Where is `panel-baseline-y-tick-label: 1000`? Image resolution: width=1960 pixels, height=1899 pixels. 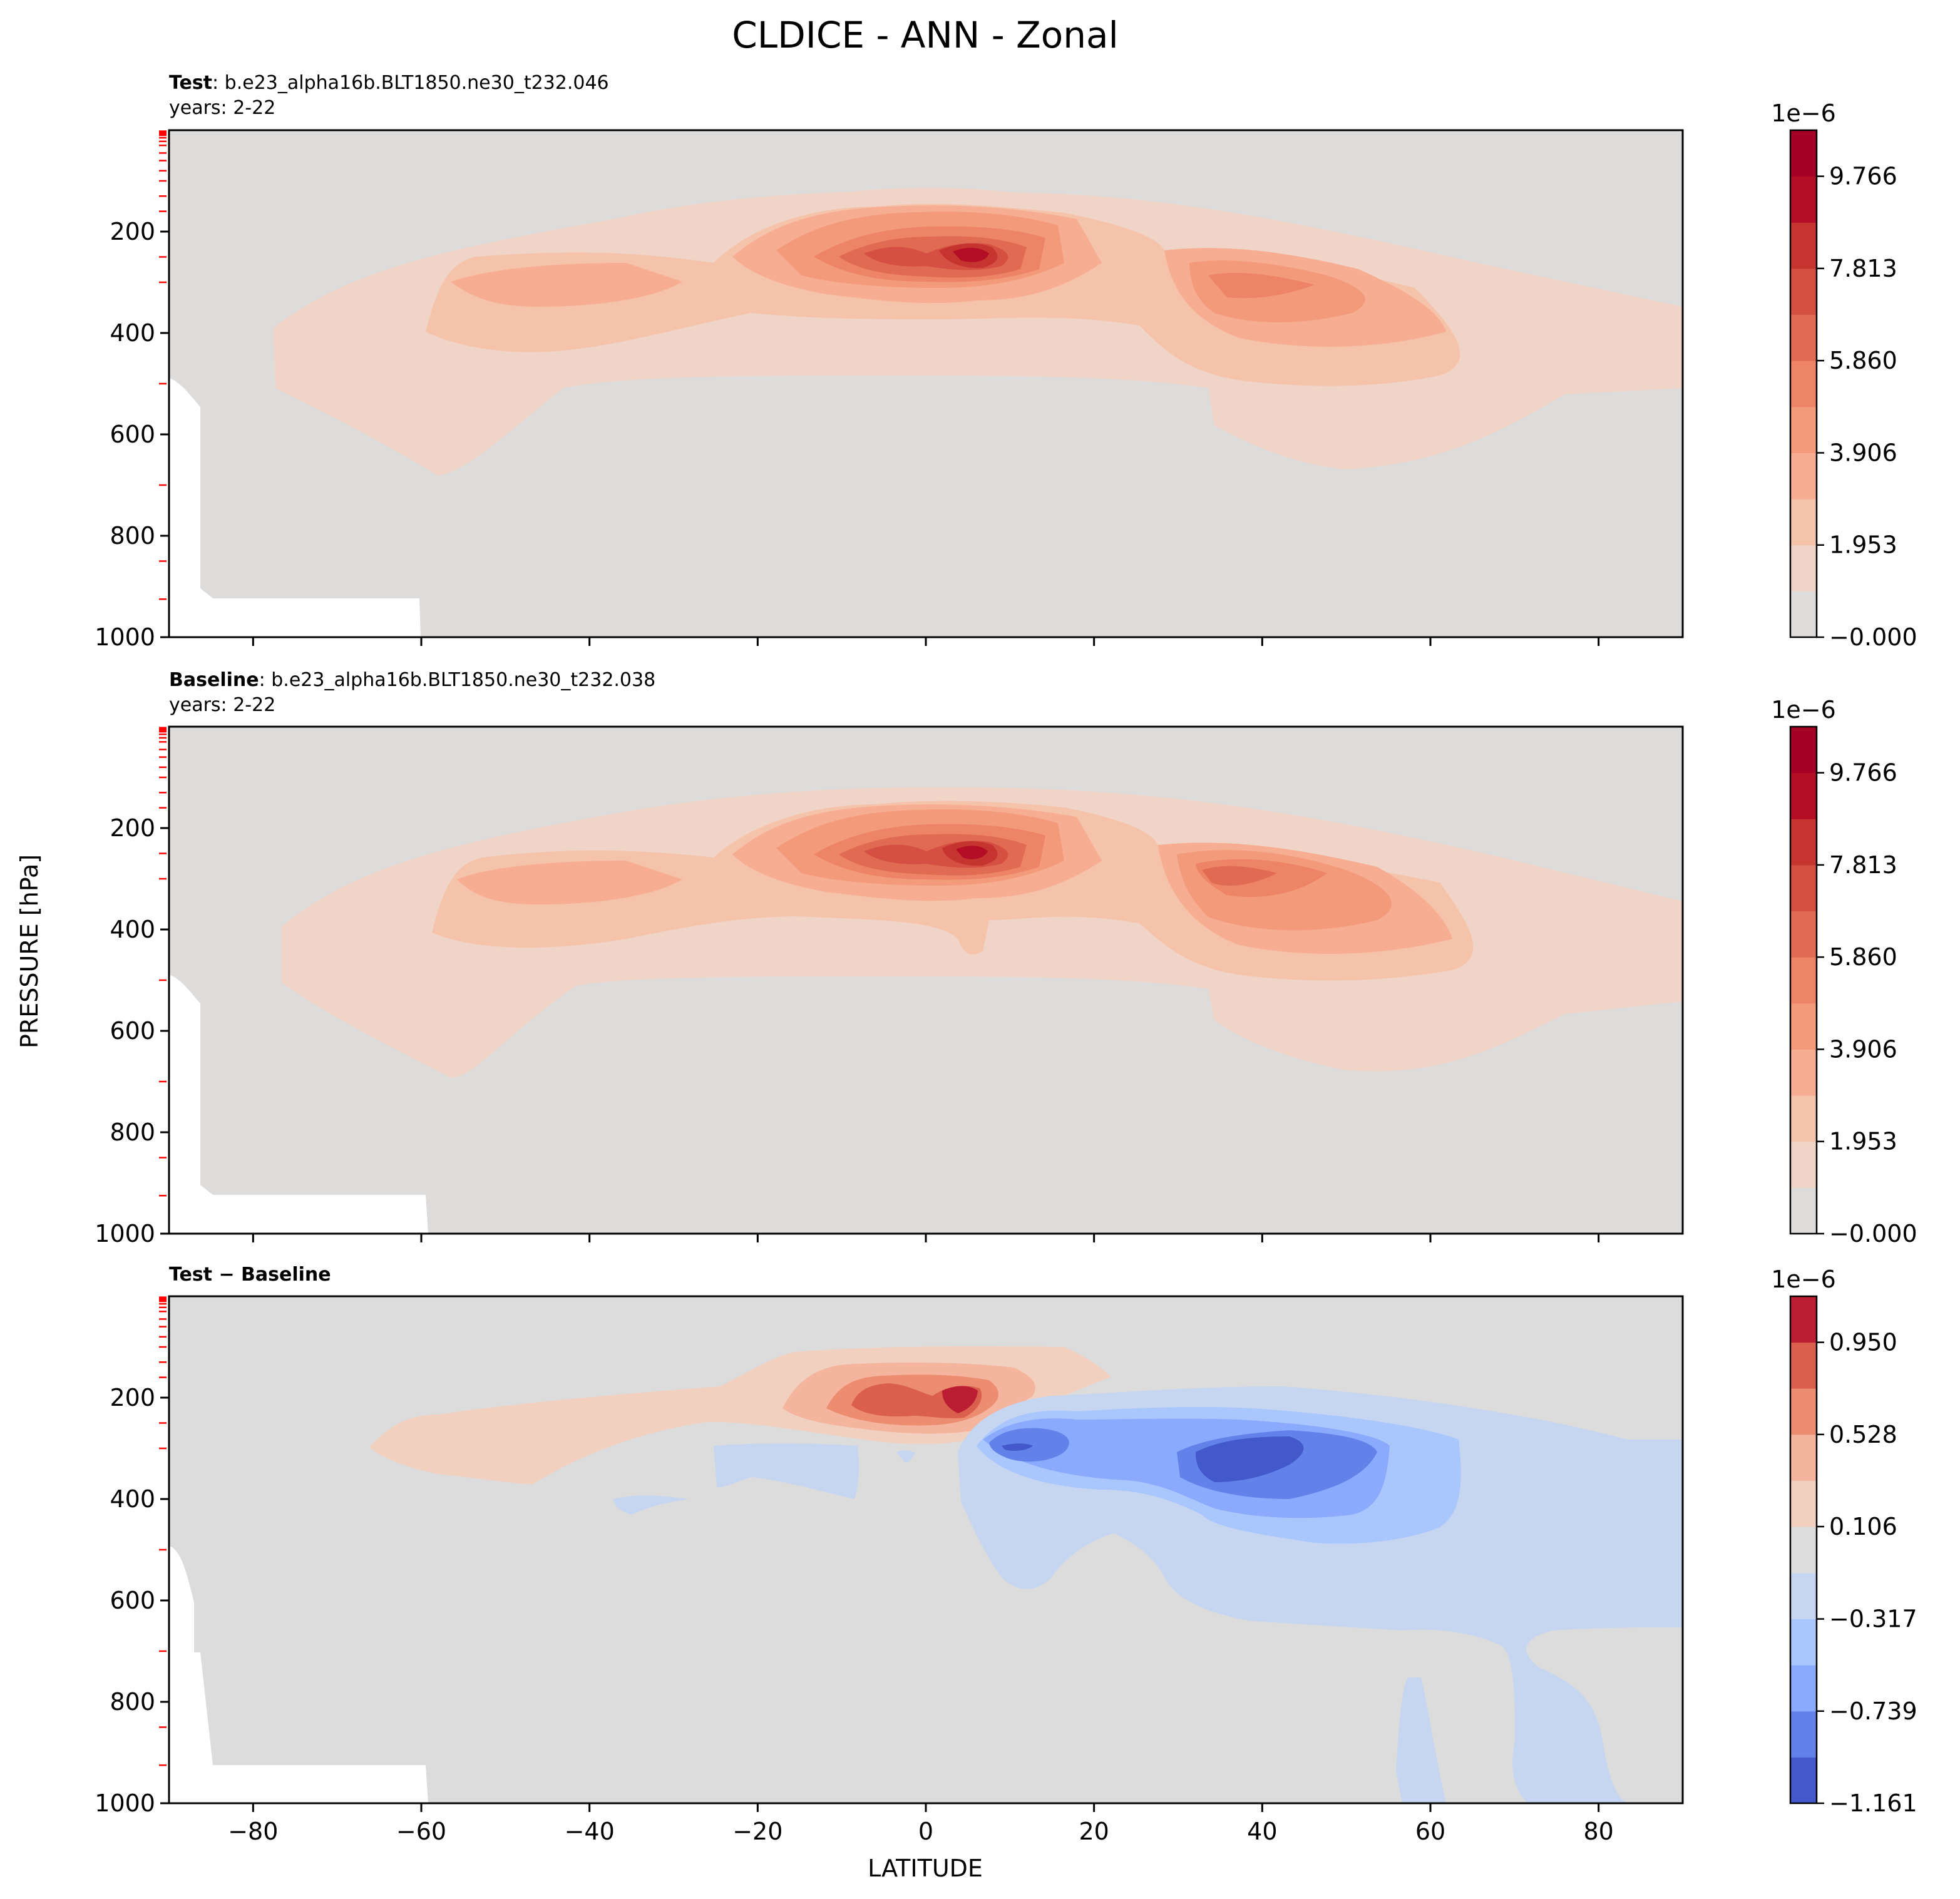
panel-baseline-y-tick-label: 1000 is located at coordinates (125, 1233).